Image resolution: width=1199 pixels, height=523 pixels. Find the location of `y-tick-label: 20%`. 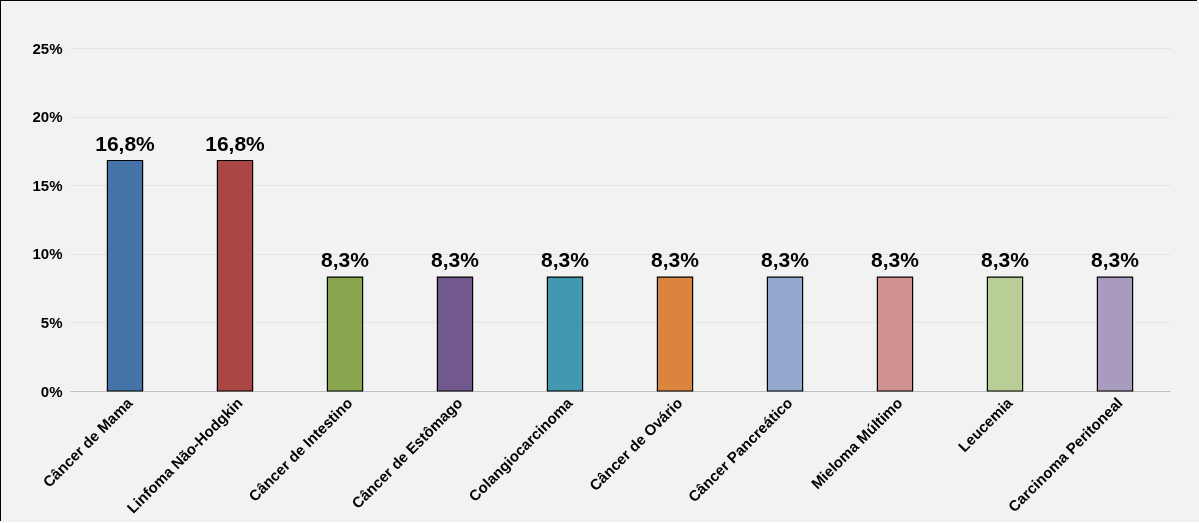

y-tick-label: 20% is located at coordinates (47, 117).